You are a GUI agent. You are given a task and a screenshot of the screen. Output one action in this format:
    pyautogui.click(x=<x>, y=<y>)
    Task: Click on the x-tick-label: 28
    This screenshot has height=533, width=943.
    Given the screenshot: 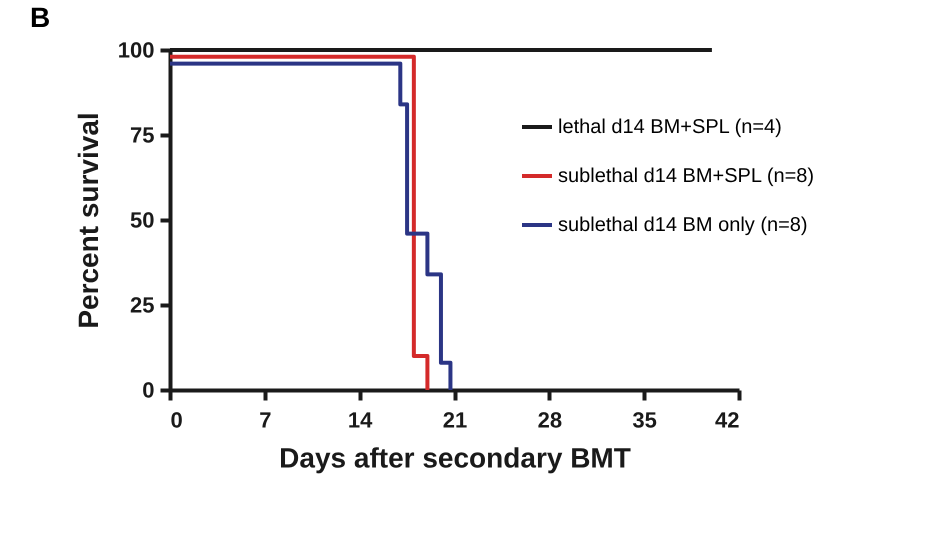 What is the action you would take?
    pyautogui.click(x=550, y=420)
    